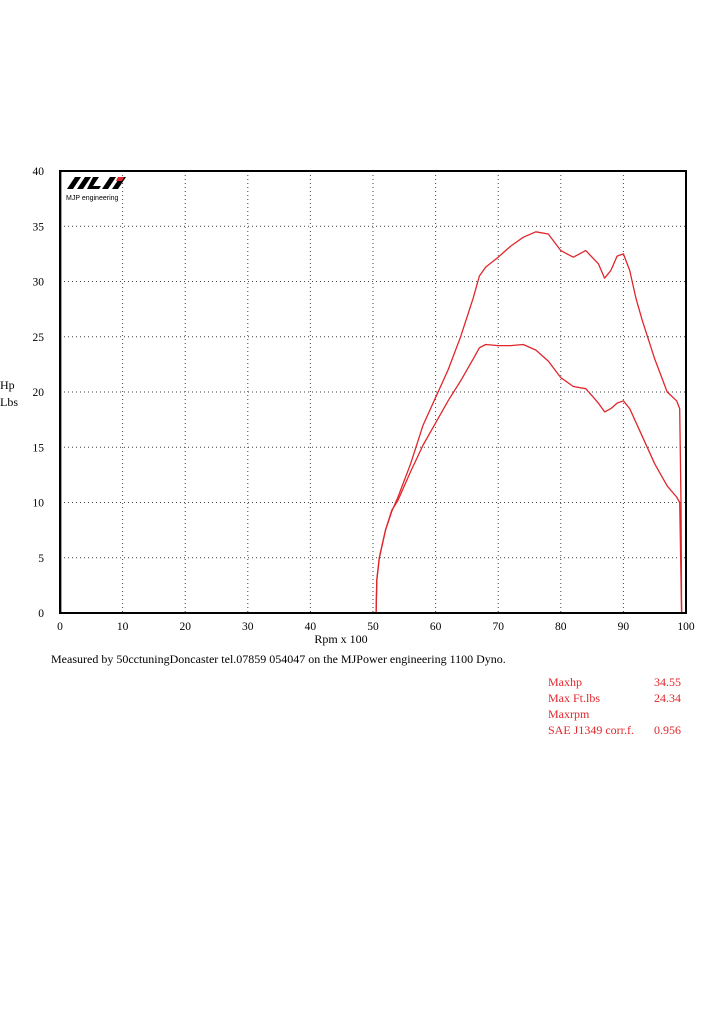  I want to click on stat-value: 0.956, so click(667, 730).